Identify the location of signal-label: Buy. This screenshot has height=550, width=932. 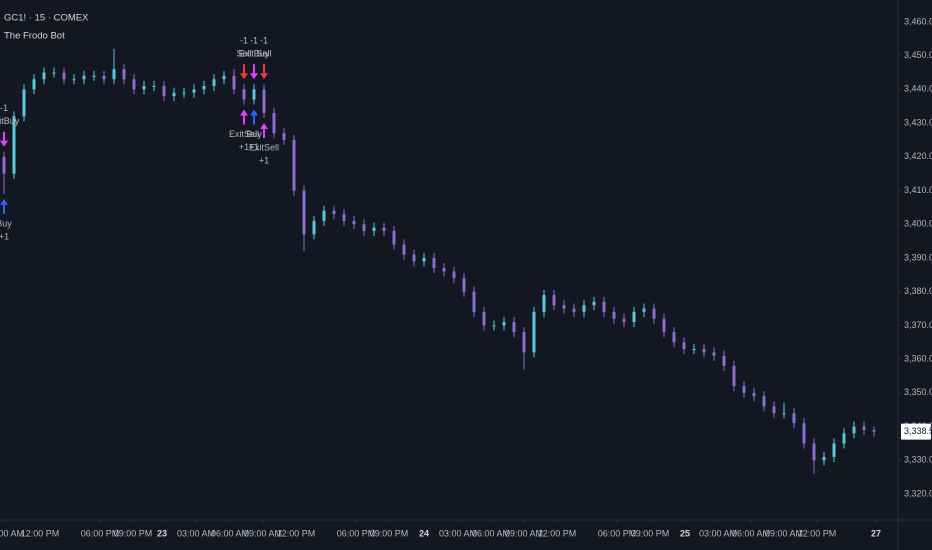
(254, 134).